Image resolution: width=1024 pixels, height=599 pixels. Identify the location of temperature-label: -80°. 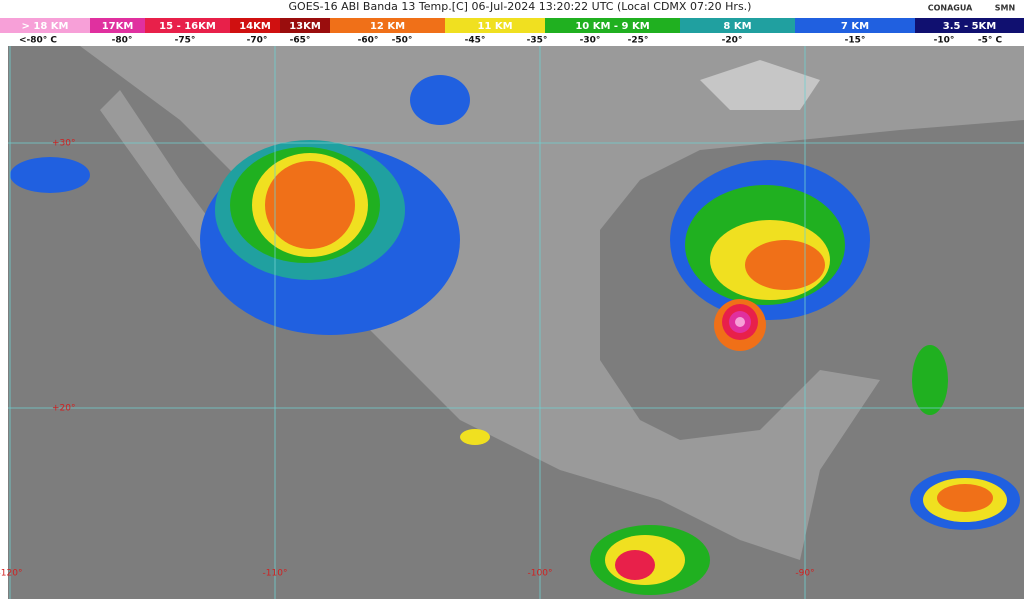
(122, 41).